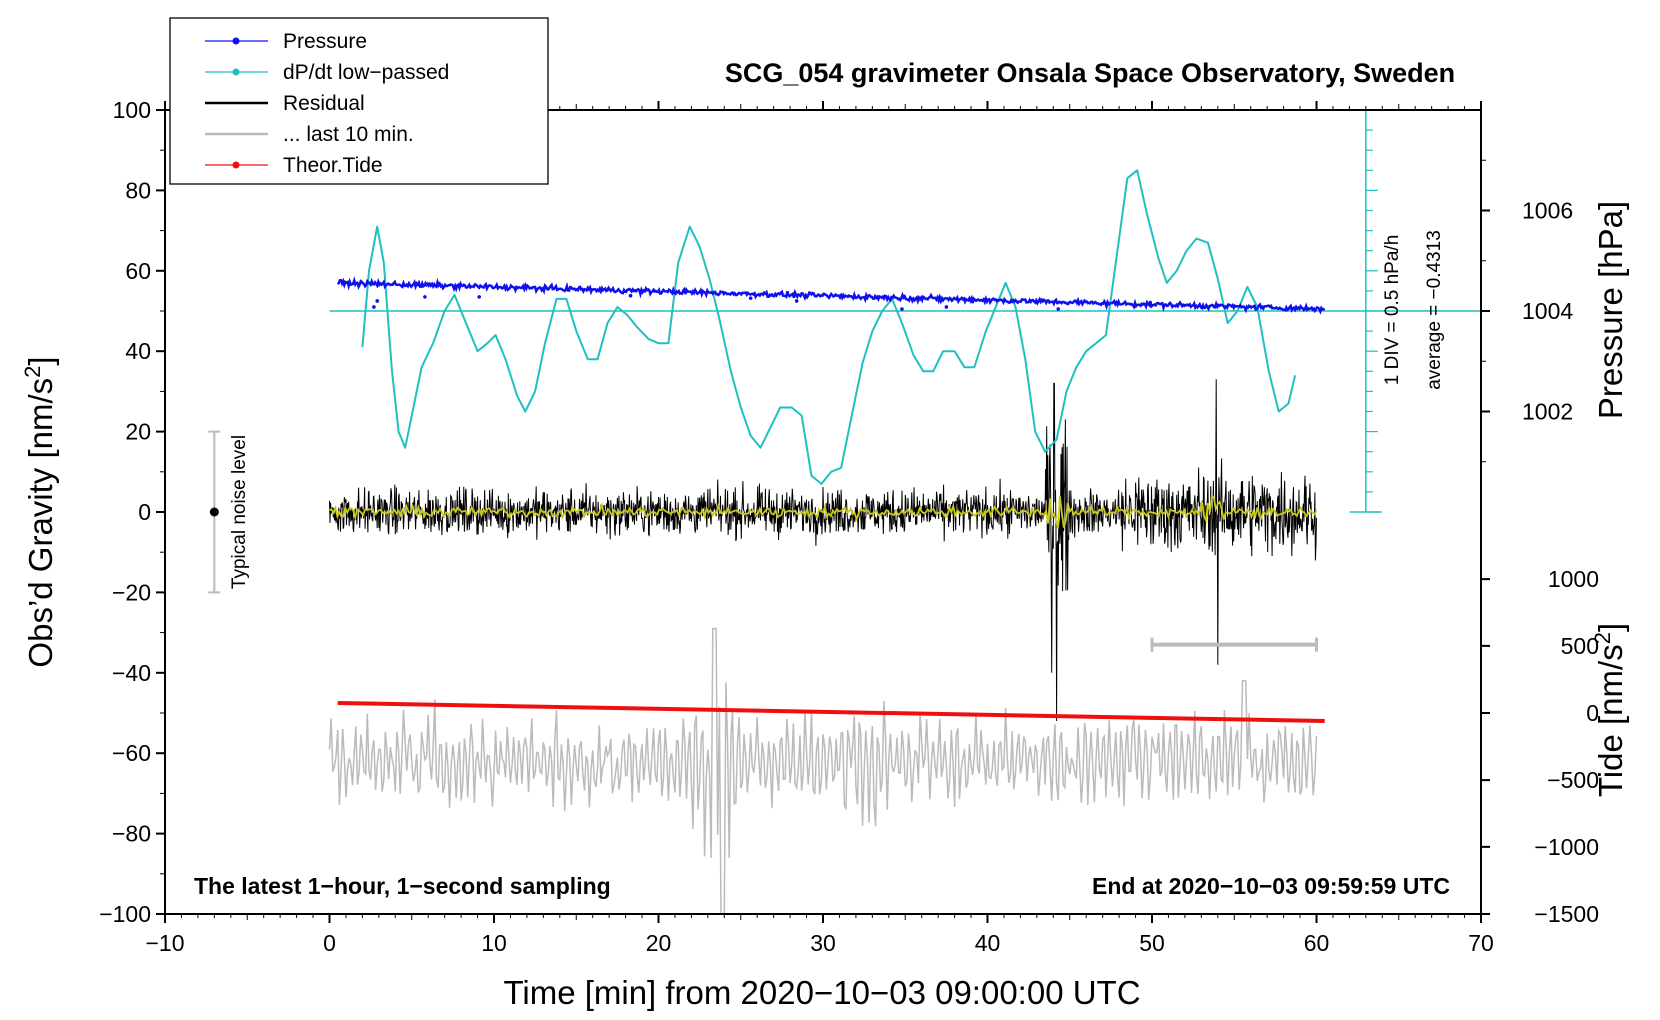 The height and width of the screenshot is (1020, 1660). Describe the element at coordinates (1434, 310) in the screenshot. I see `scale-label-average: average = −0.4313` at that location.